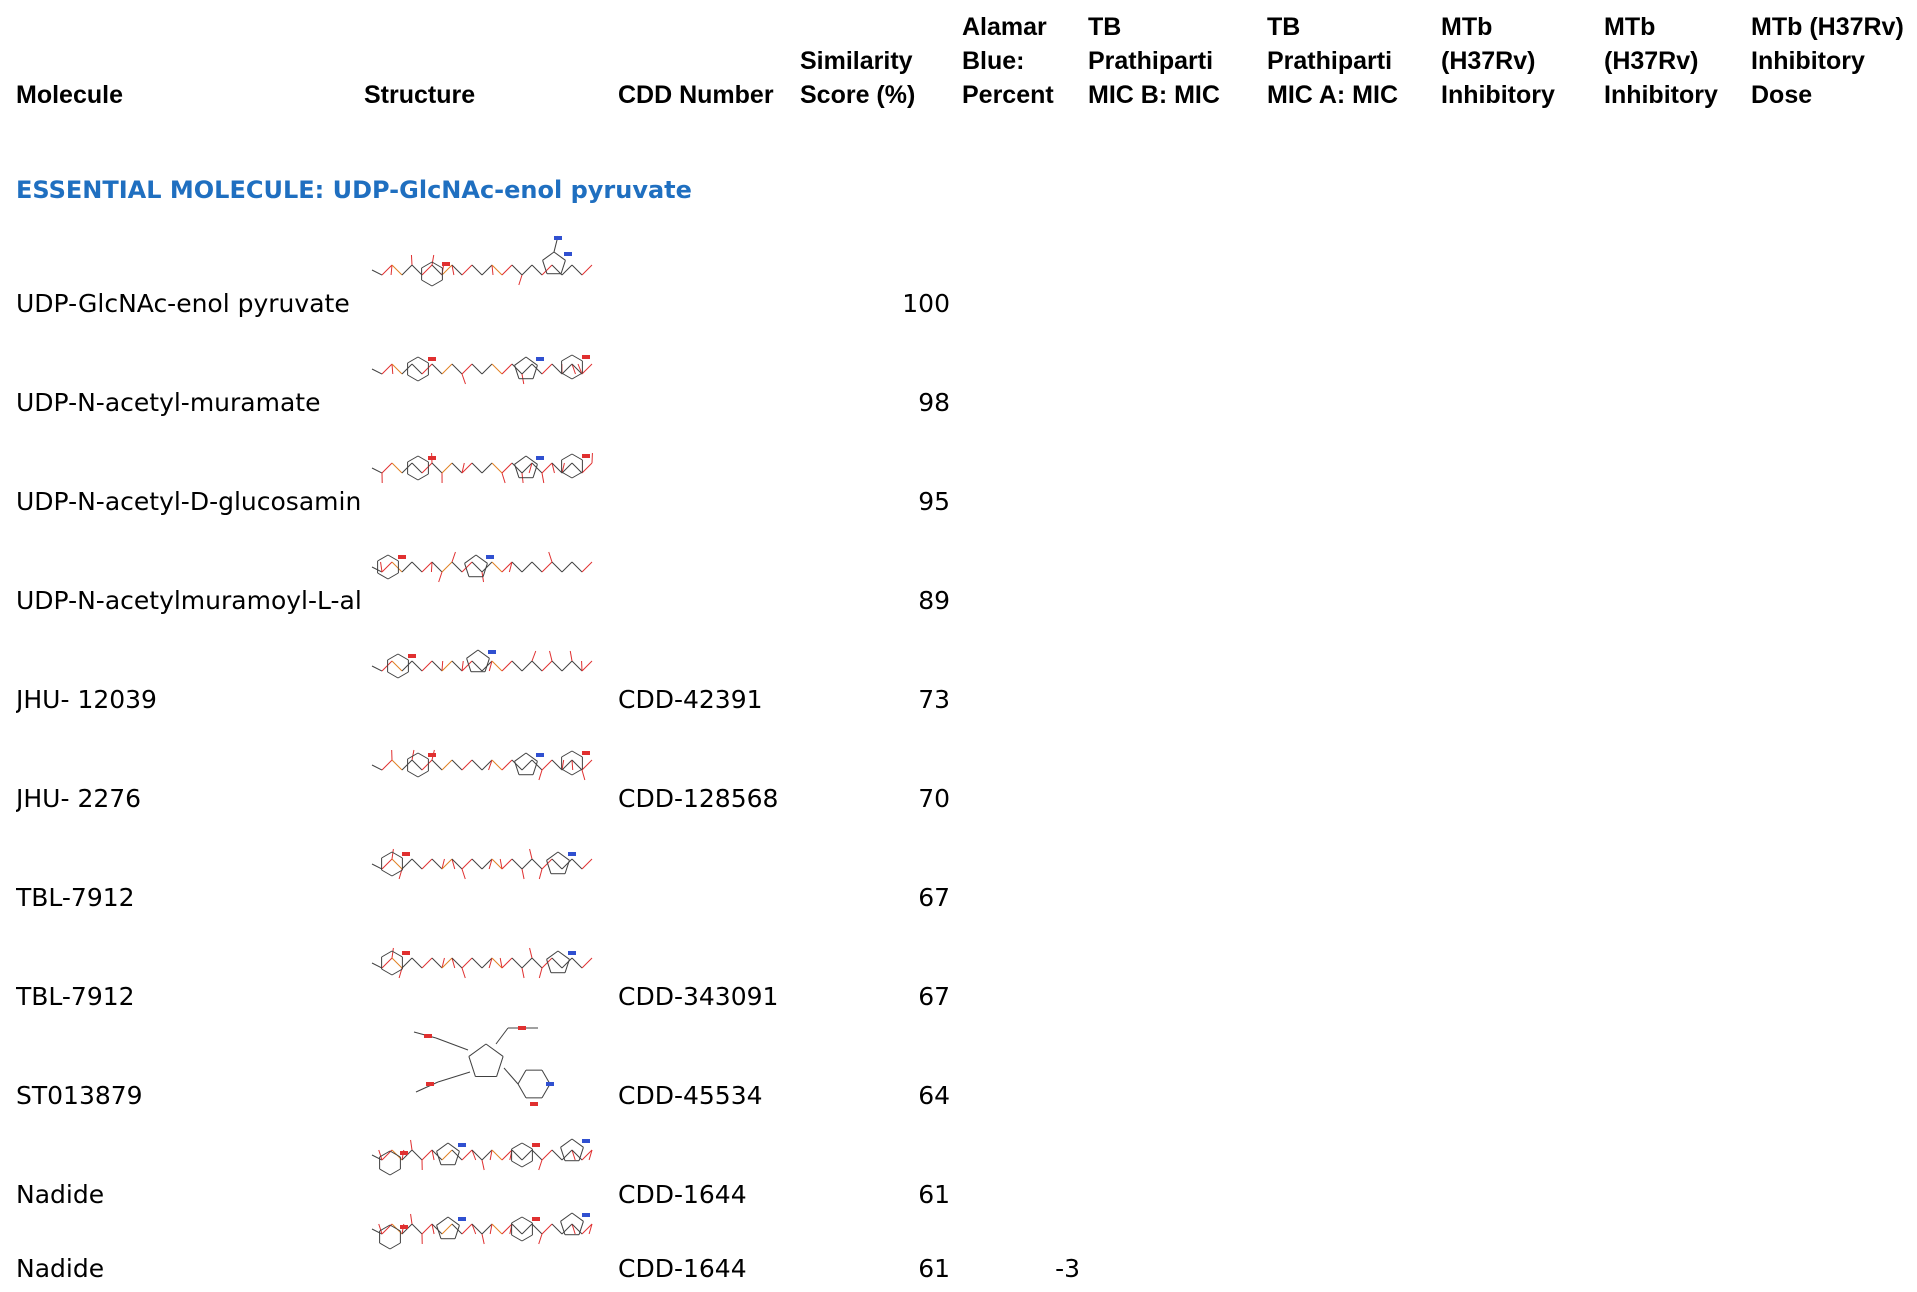  What do you see at coordinates (958, 277) in the screenshot?
I see `table-row: UDP-GlcNAc-enol pyruvate 100` at bounding box center [958, 277].